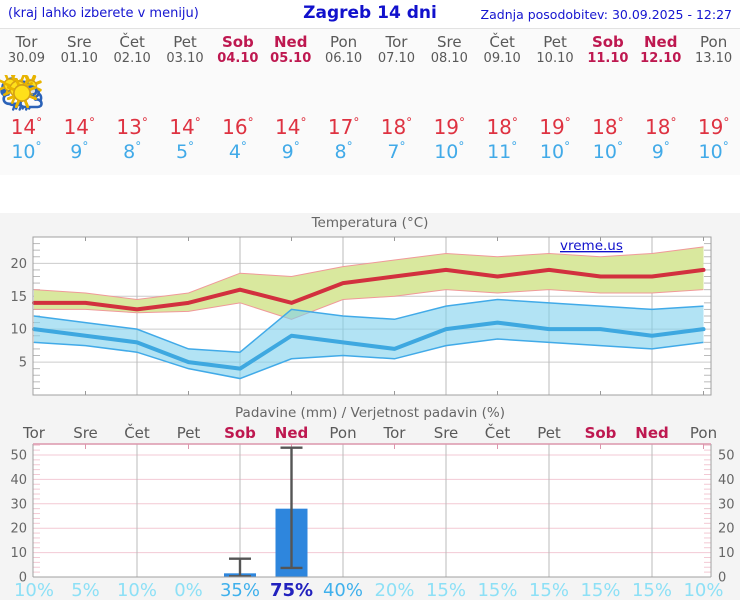  Describe the element at coordinates (240, 590) in the screenshot. I see `precip-probability: 35%` at that location.